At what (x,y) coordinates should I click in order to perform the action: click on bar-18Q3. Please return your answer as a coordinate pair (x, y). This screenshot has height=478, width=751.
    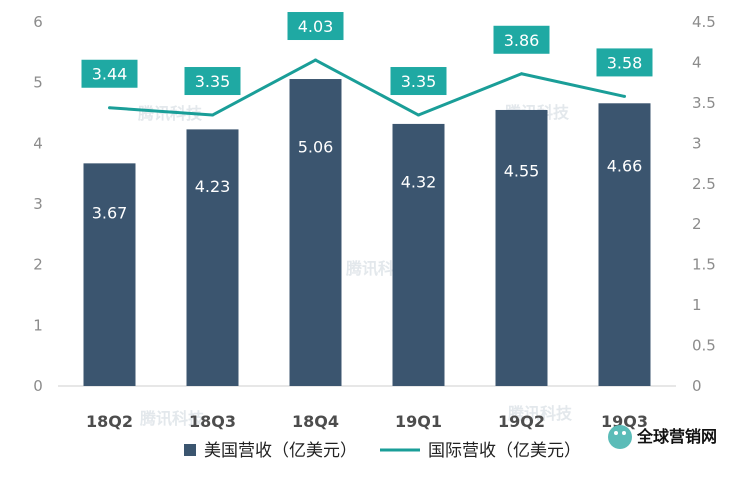
    Looking at the image, I should click on (212, 257).